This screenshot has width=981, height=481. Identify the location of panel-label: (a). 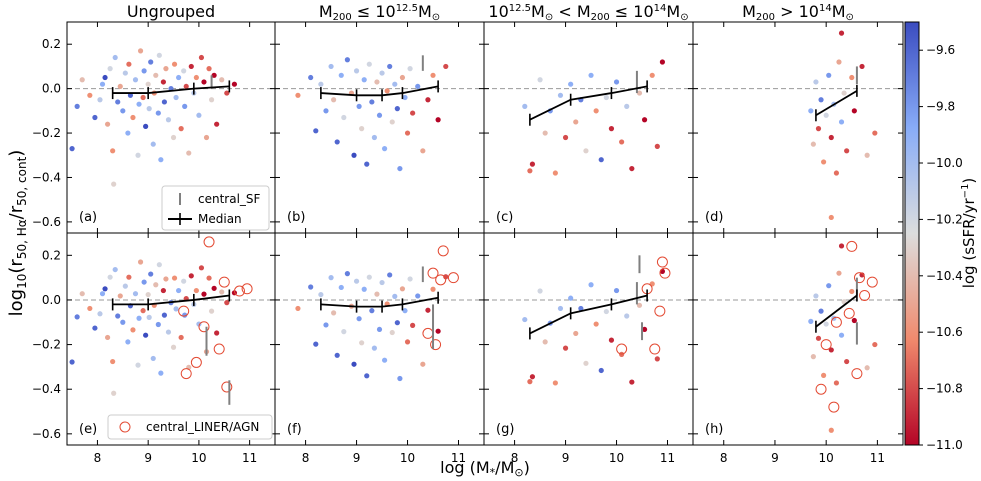
(88, 217).